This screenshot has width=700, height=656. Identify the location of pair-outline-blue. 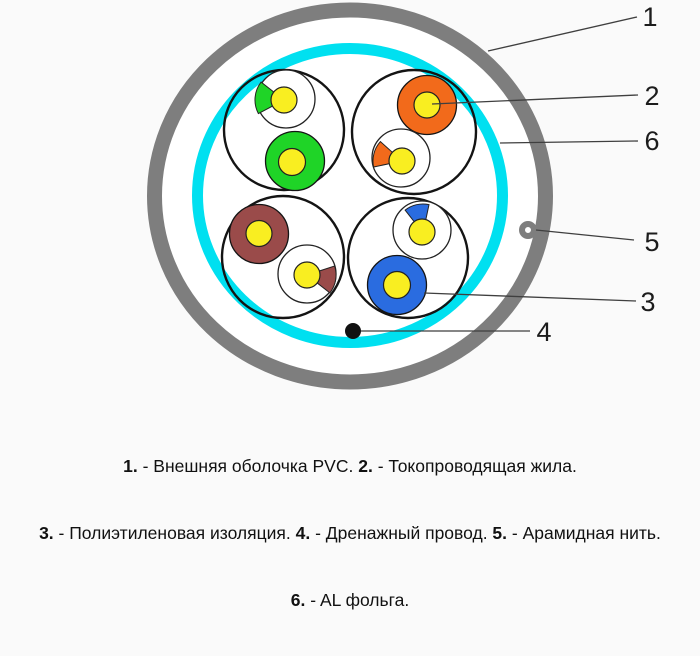
(408, 258).